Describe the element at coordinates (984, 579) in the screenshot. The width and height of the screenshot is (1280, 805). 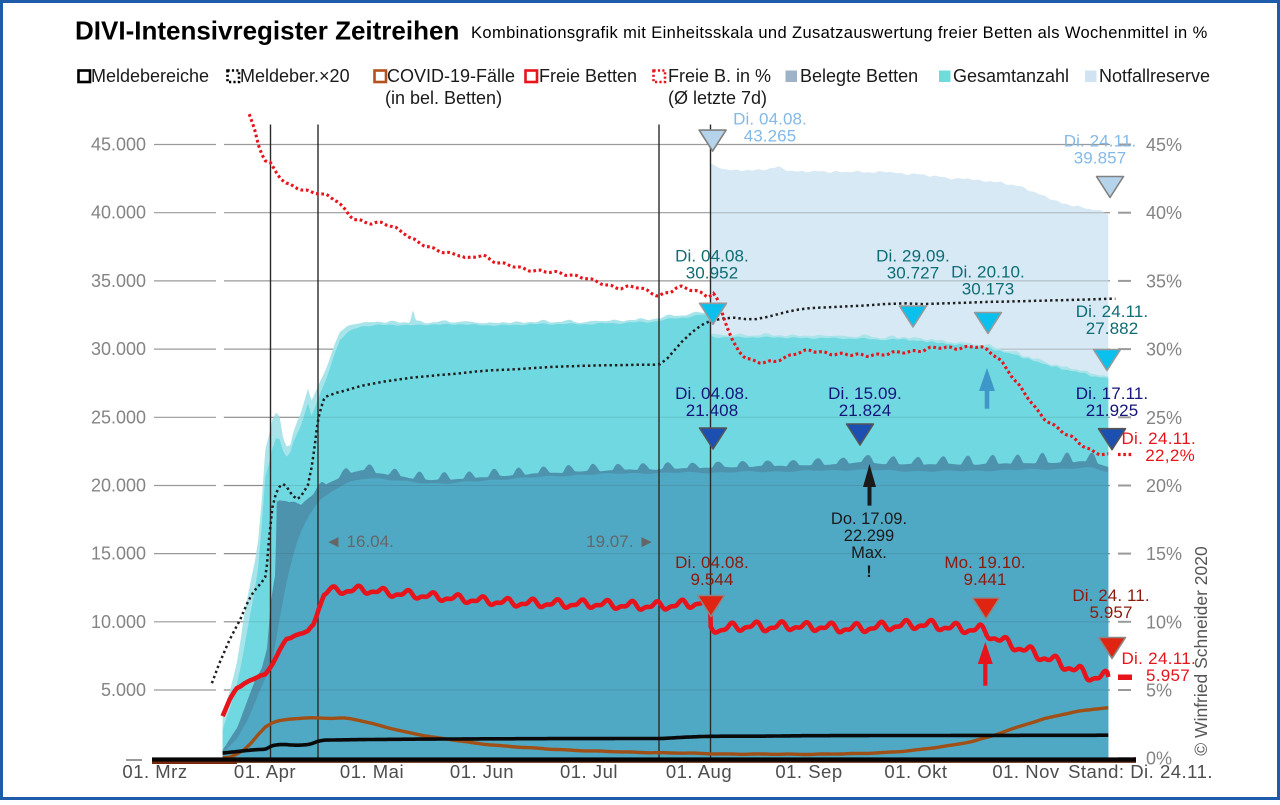
I see `svg-text: 9.441` at that location.